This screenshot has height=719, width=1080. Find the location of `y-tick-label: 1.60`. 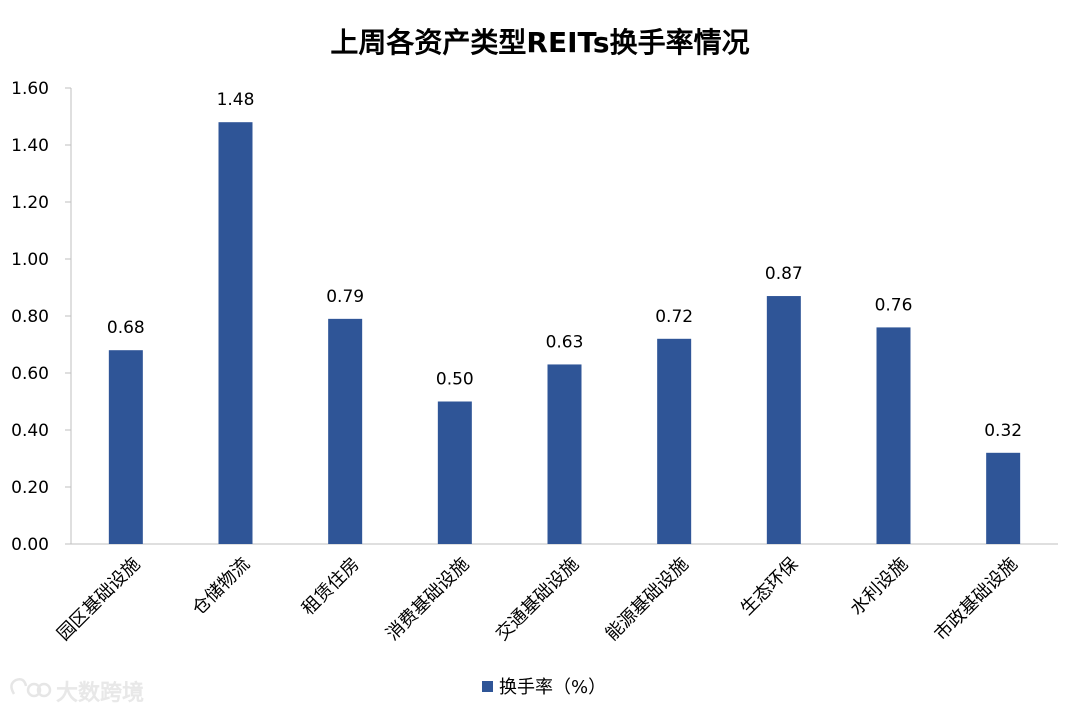

y-tick-label: 1.60 is located at coordinates (30, 89).